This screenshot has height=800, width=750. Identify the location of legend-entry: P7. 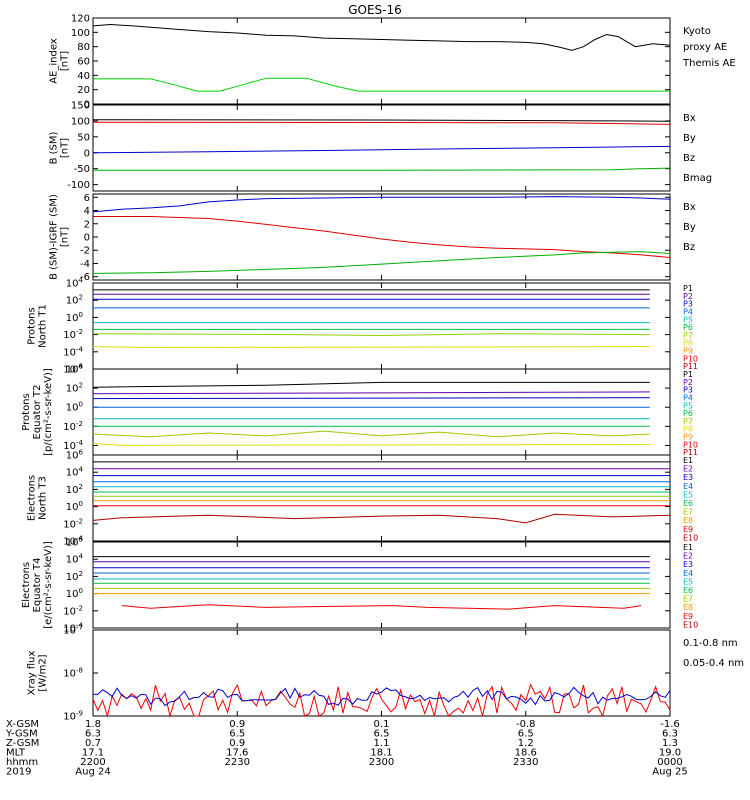
(688, 335).